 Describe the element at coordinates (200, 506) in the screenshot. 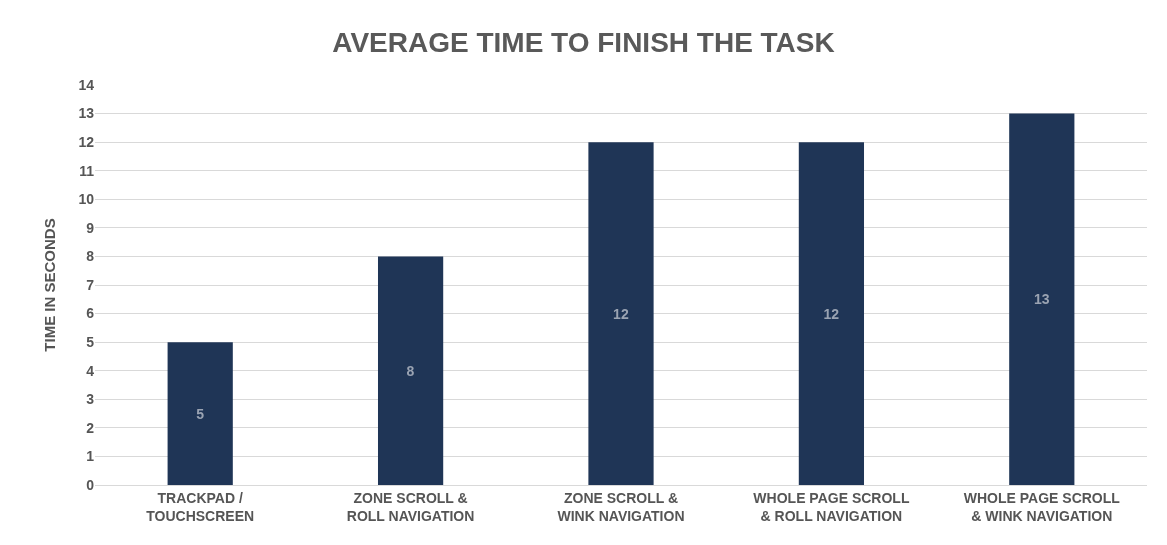

I see `x-tick-label: TRACKPAD / TOUCHSCREEN` at that location.